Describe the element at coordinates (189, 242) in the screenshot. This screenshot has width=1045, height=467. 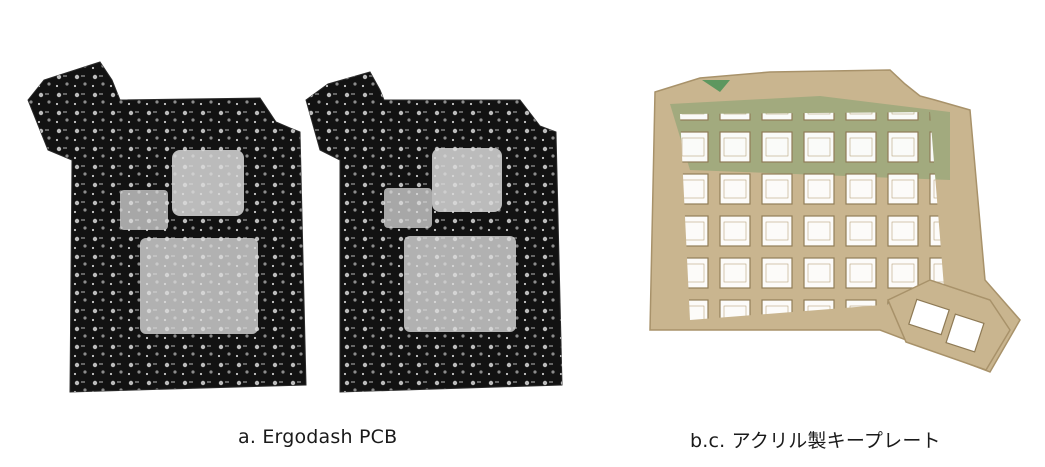
I see `pcb-logo-left` at that location.